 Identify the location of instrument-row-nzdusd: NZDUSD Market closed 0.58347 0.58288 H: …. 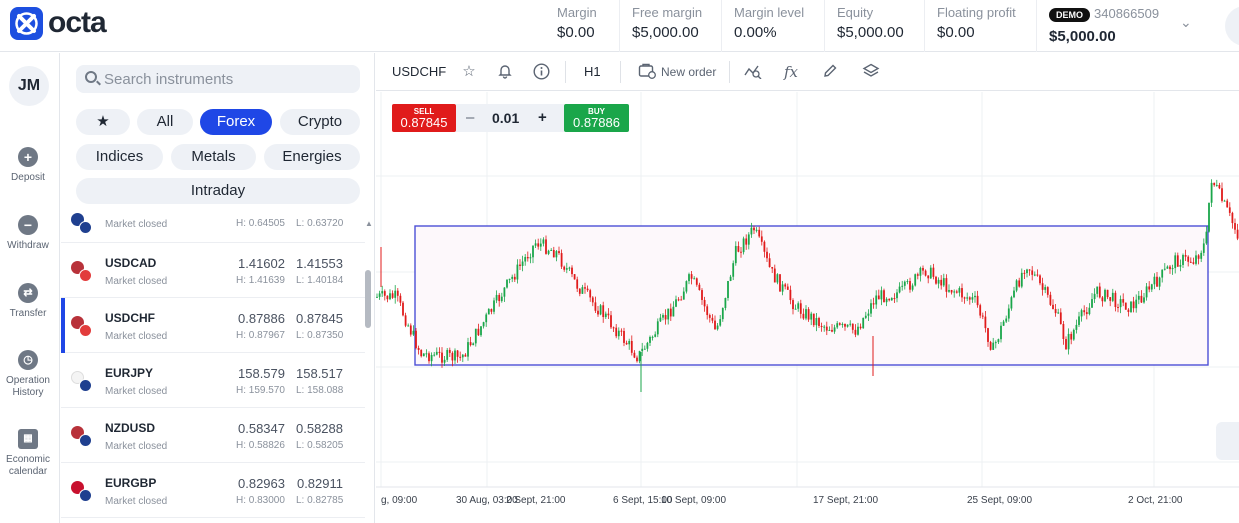
(213, 435).